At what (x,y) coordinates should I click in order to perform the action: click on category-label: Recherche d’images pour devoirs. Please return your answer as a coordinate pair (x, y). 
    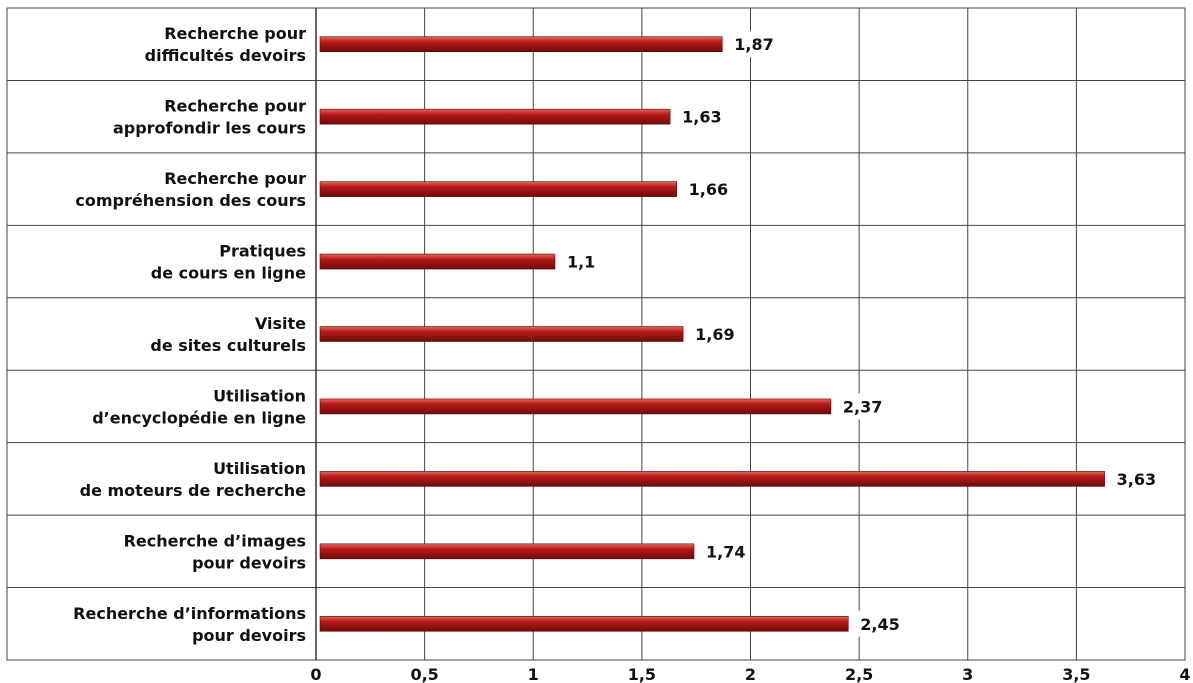
    Looking at the image, I should click on (215, 551).